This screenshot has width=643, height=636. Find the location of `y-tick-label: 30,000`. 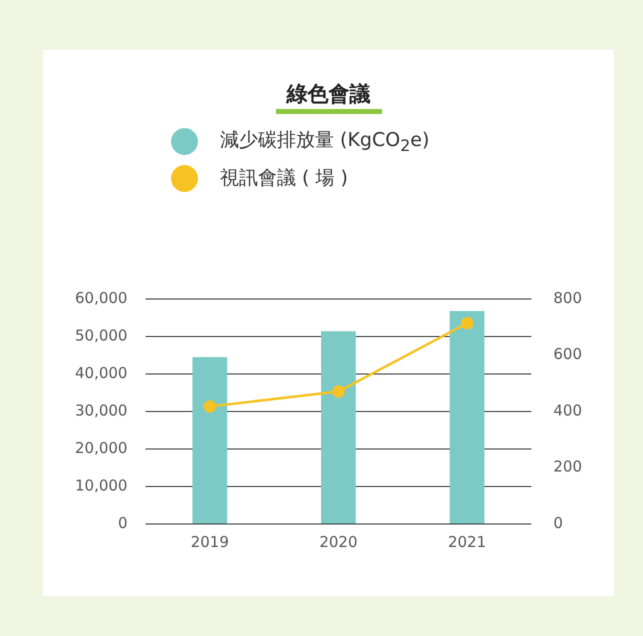

y-tick-label: 30,000 is located at coordinates (101, 410).